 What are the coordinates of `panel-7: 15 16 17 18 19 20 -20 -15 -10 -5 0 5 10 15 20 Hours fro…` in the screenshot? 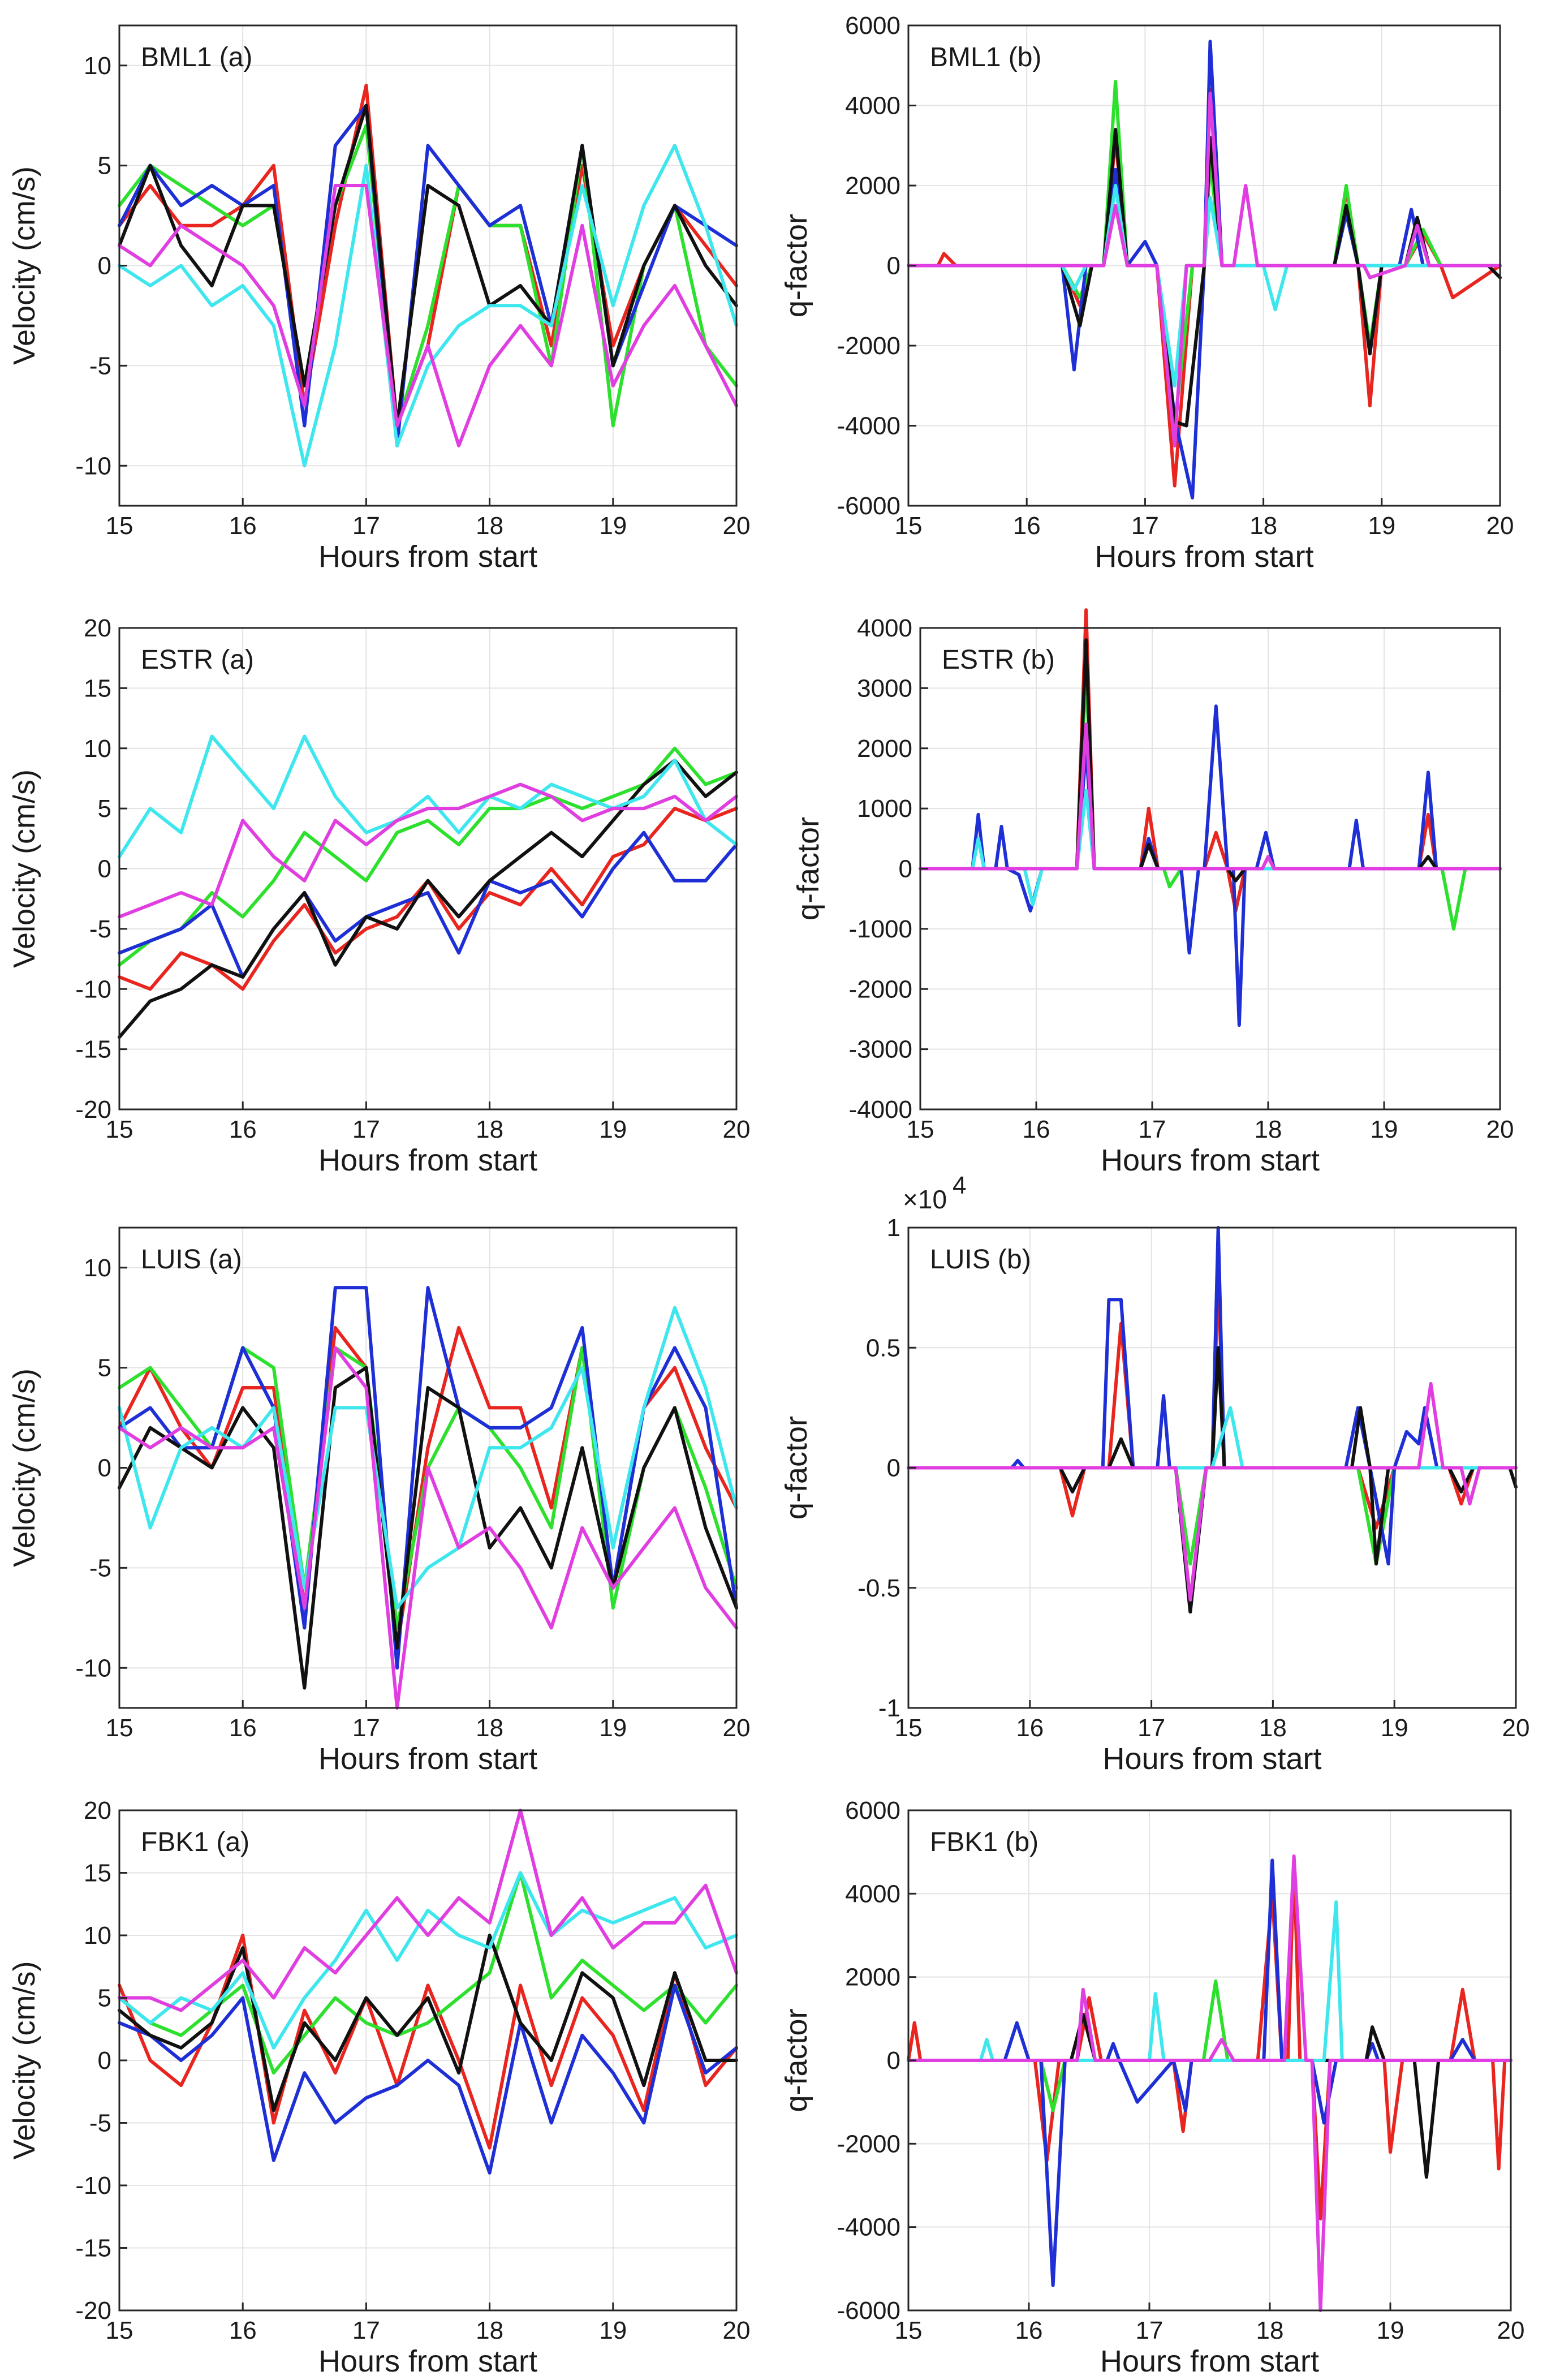 It's located at (378, 2087).